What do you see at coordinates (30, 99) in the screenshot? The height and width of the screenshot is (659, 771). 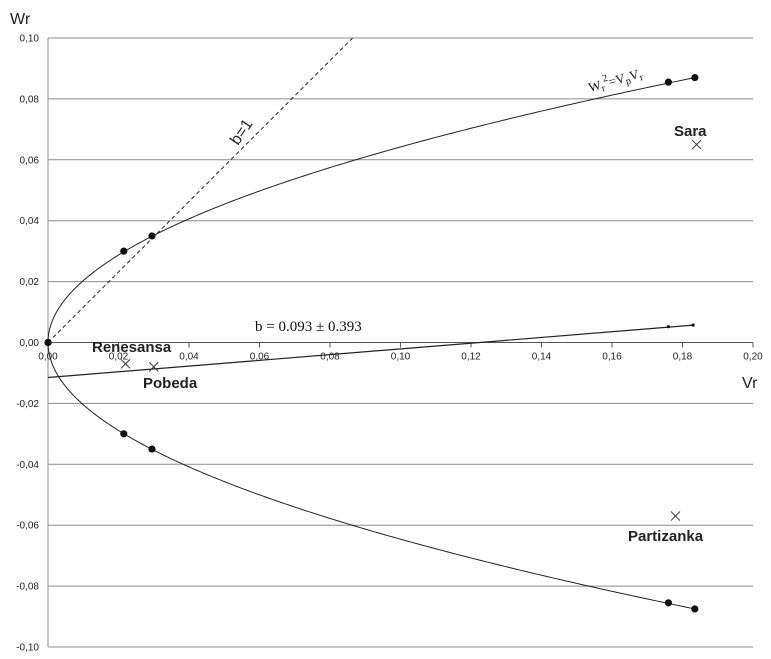 I see `y-tick-label: 0,08` at bounding box center [30, 99].